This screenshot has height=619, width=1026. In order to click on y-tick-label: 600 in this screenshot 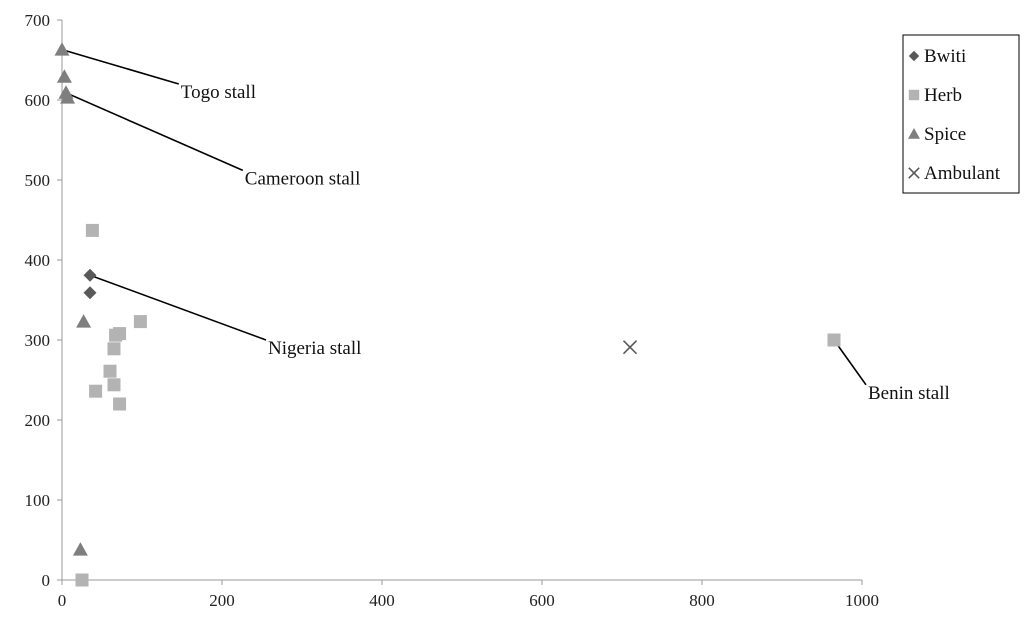, I will do `click(38, 100)`.